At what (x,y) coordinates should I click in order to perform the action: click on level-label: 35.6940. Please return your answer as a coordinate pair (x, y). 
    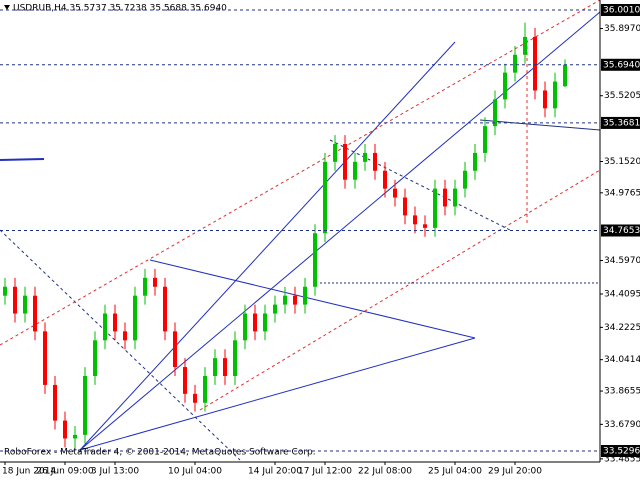
    Looking at the image, I should click on (621, 65).